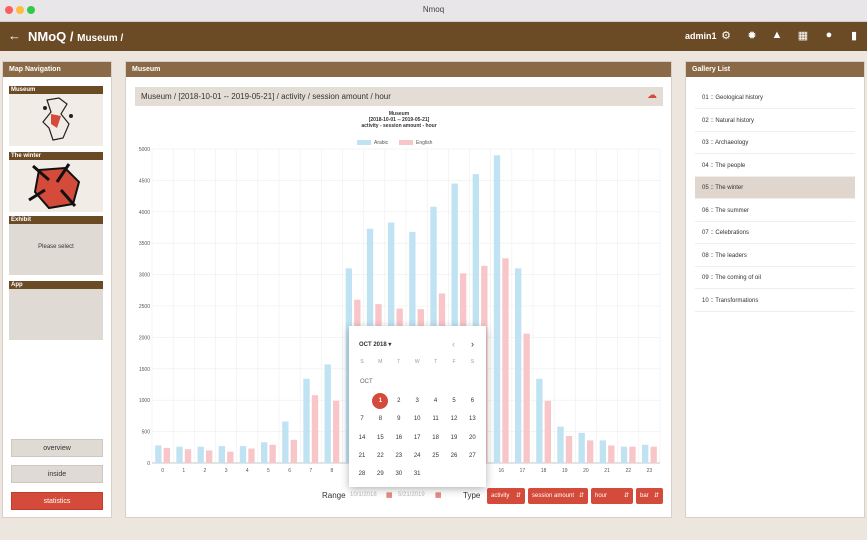  What do you see at coordinates (268, 471) in the screenshot?
I see `x-tick-label: 5` at bounding box center [268, 471].